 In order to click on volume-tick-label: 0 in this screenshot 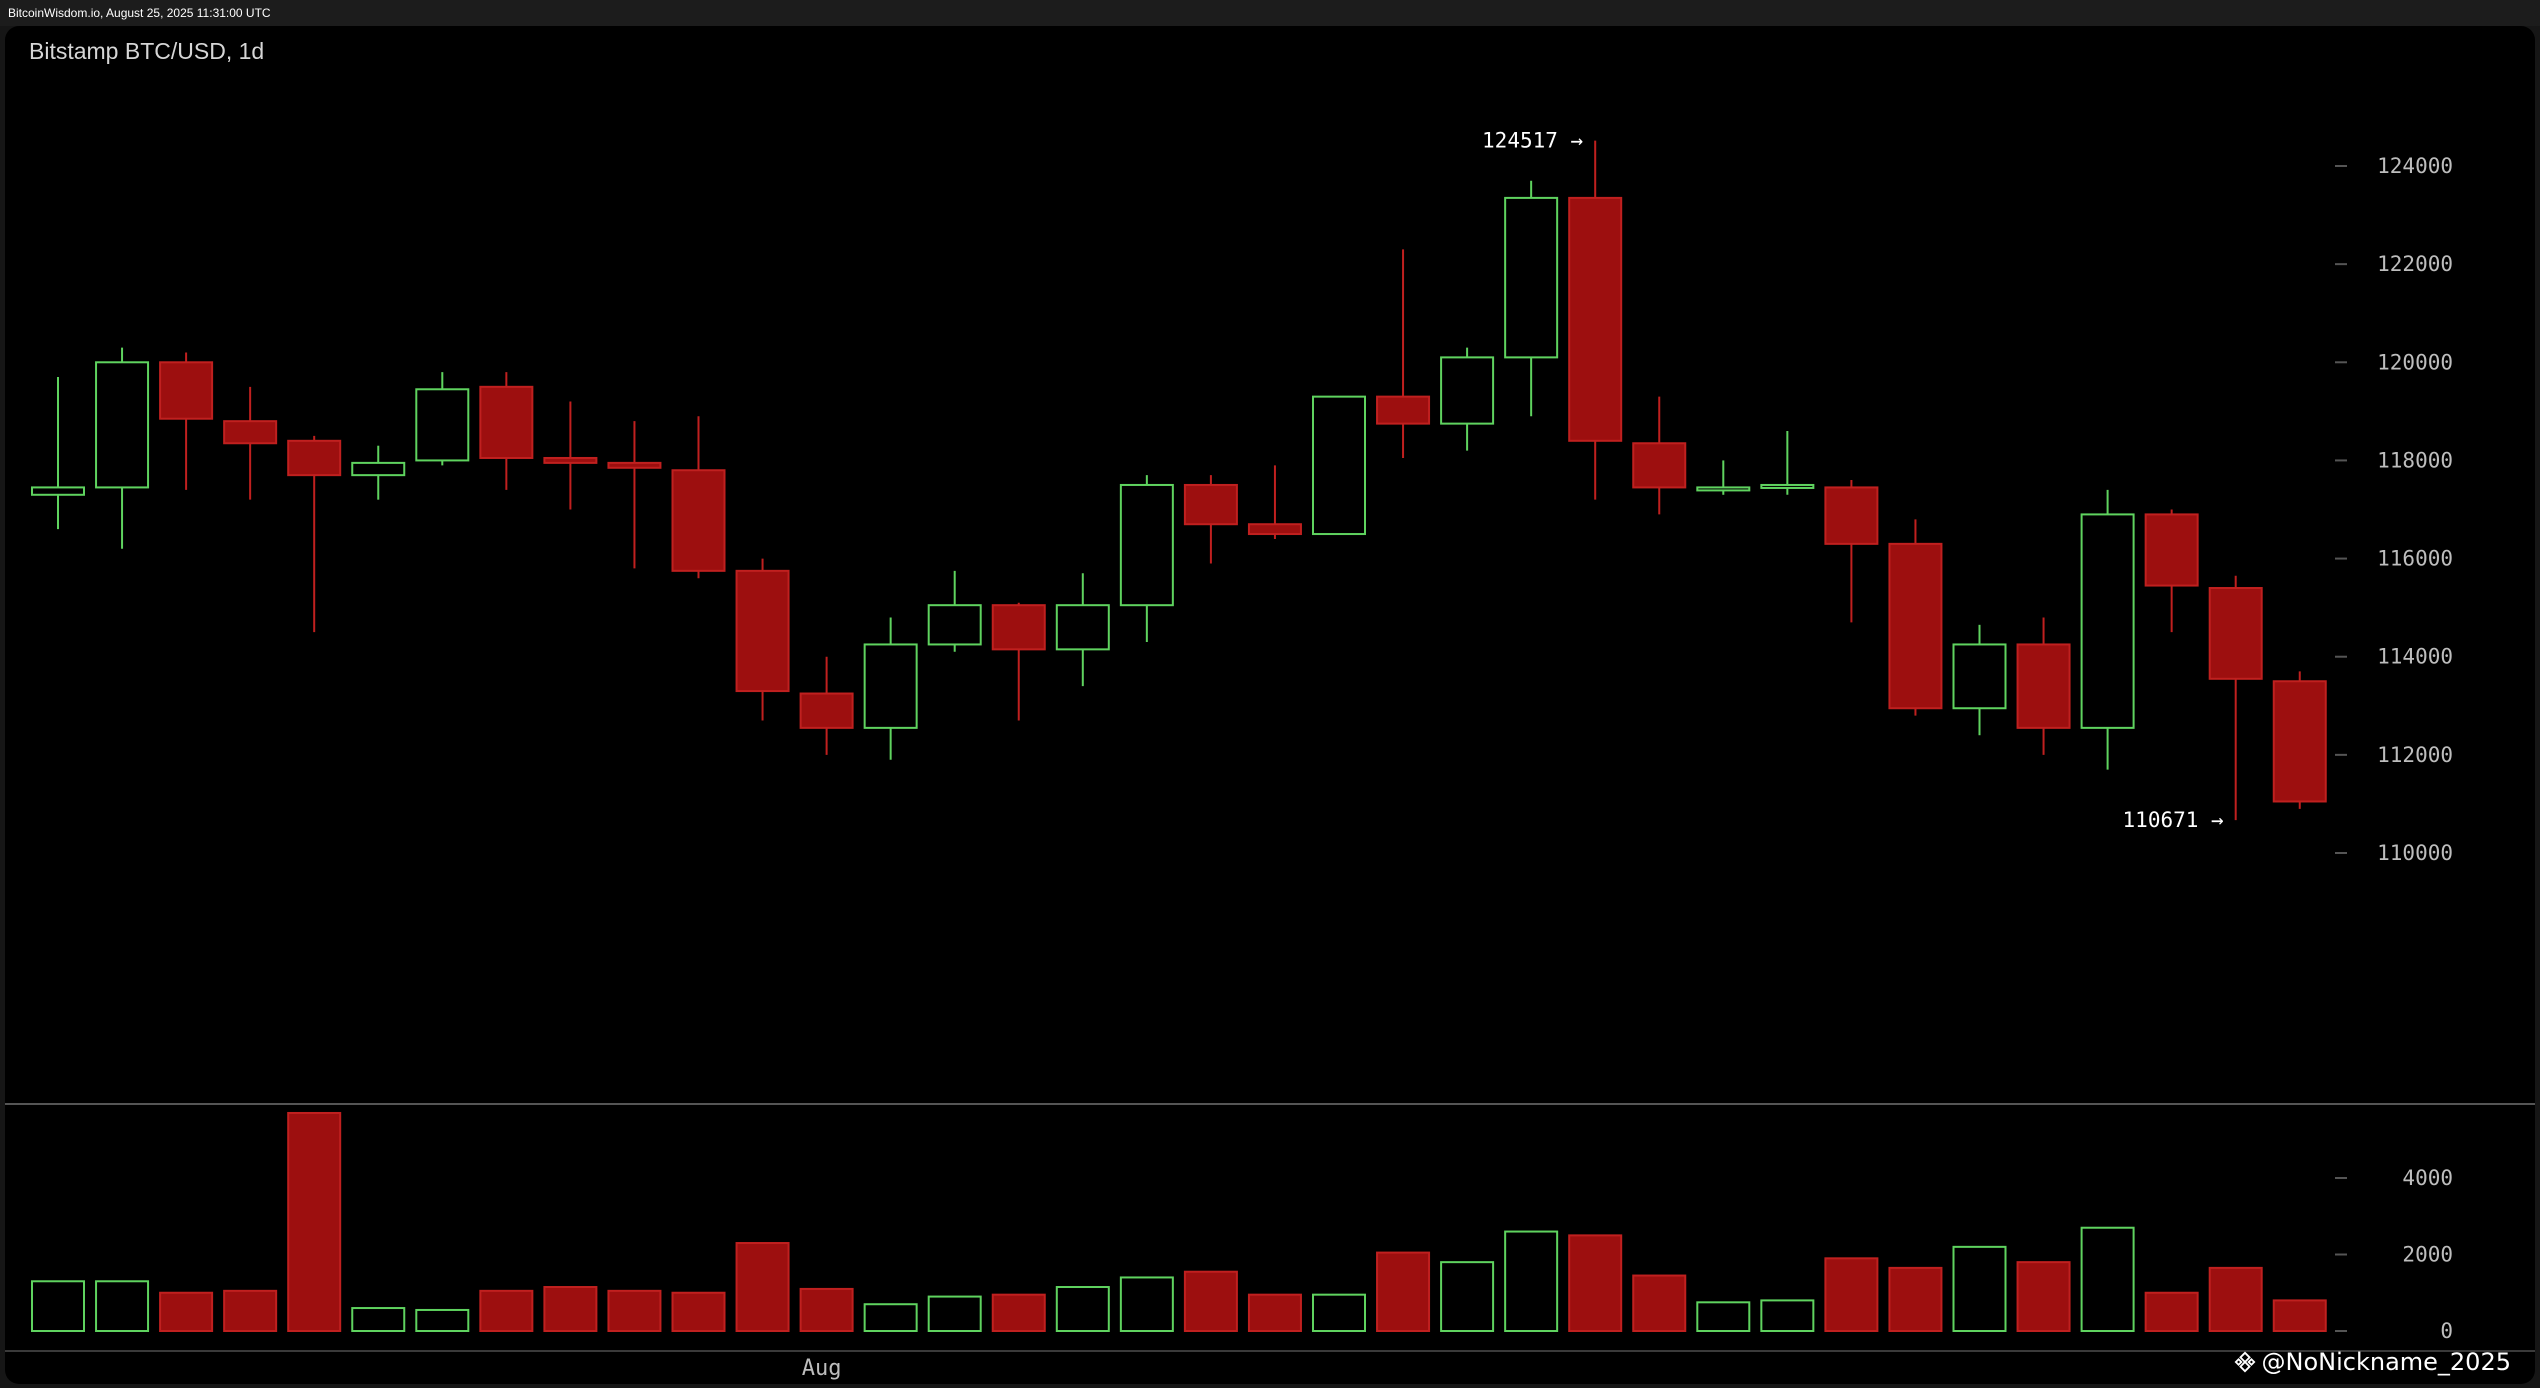, I will do `click(2446, 1331)`.